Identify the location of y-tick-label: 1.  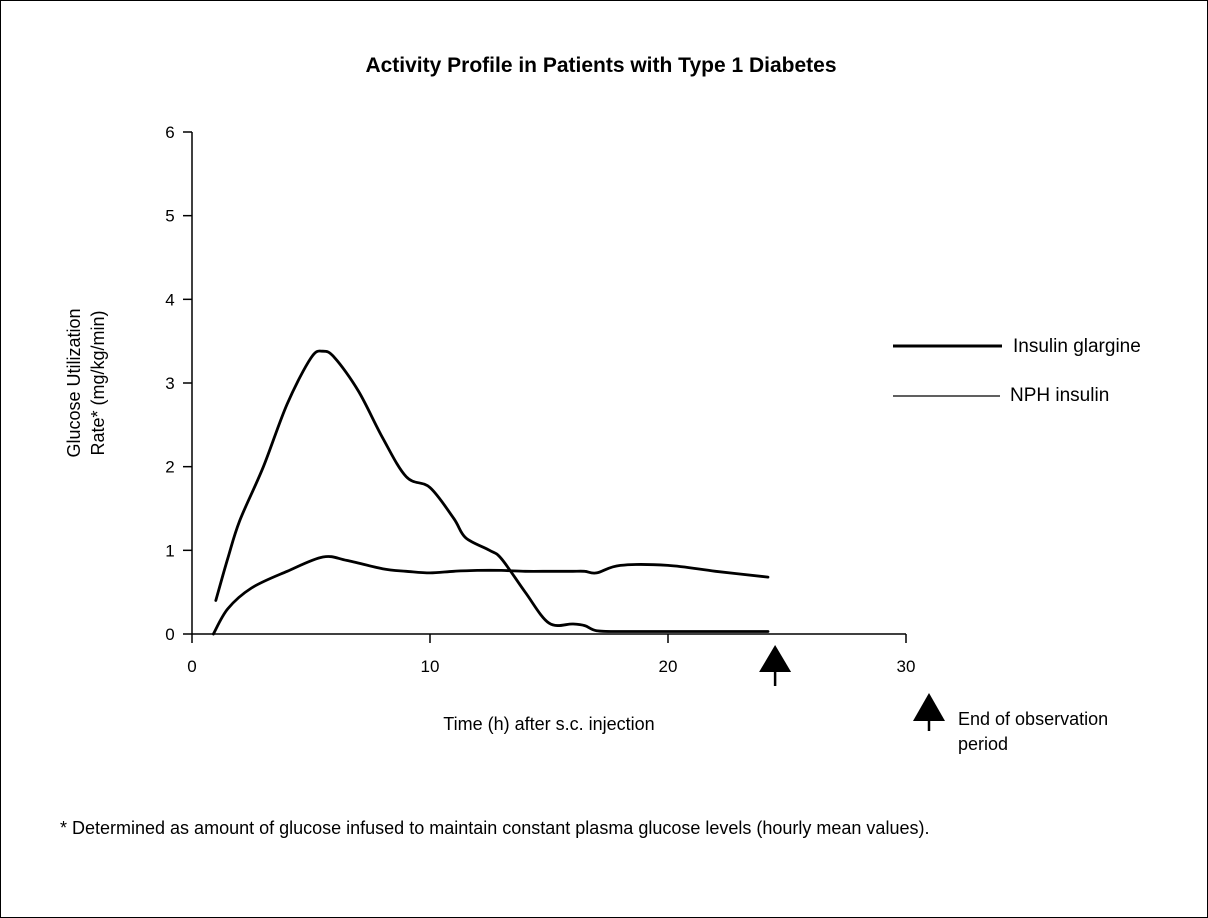
(169, 550).